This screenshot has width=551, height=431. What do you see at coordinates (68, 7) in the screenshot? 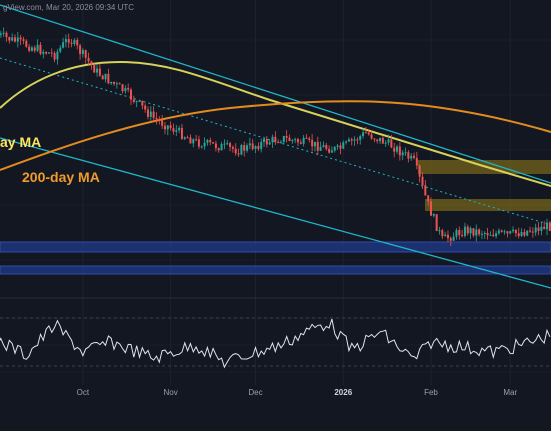
I see `header-source-text: gView.com, Mar 20, 2026 09:34 UTC` at bounding box center [68, 7].